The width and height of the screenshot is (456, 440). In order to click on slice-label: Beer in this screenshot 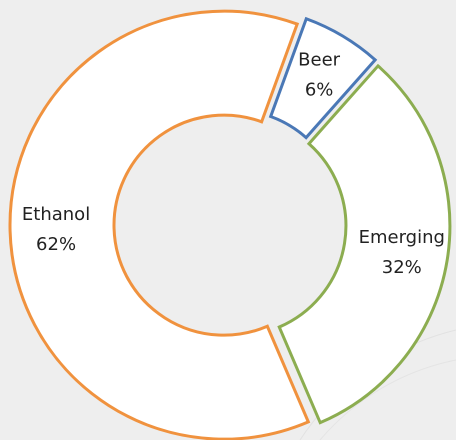, I will do `click(319, 60)`.